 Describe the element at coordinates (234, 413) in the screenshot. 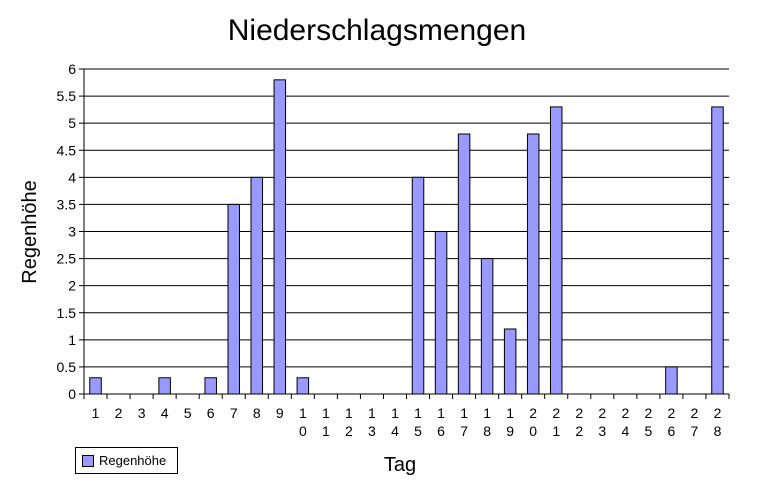

I see `x-tick-label: 7` at that location.